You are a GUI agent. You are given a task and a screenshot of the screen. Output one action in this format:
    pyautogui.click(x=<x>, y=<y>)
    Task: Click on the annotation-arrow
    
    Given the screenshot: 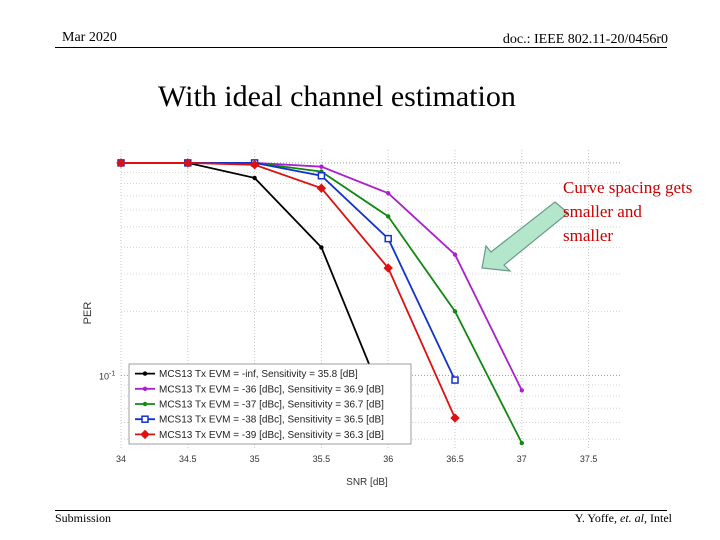 What is the action you would take?
    pyautogui.click(x=525, y=236)
    